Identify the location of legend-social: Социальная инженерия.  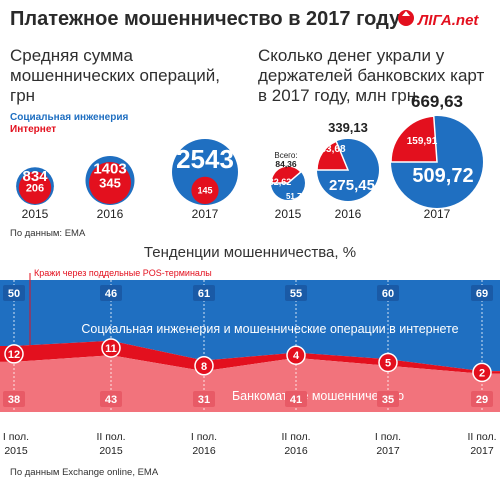
(69, 117).